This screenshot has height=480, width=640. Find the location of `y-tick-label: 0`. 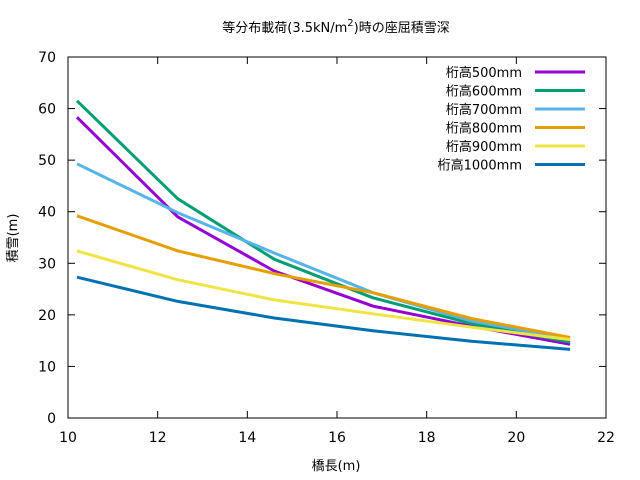

y-tick-label: 0 is located at coordinates (51, 419).